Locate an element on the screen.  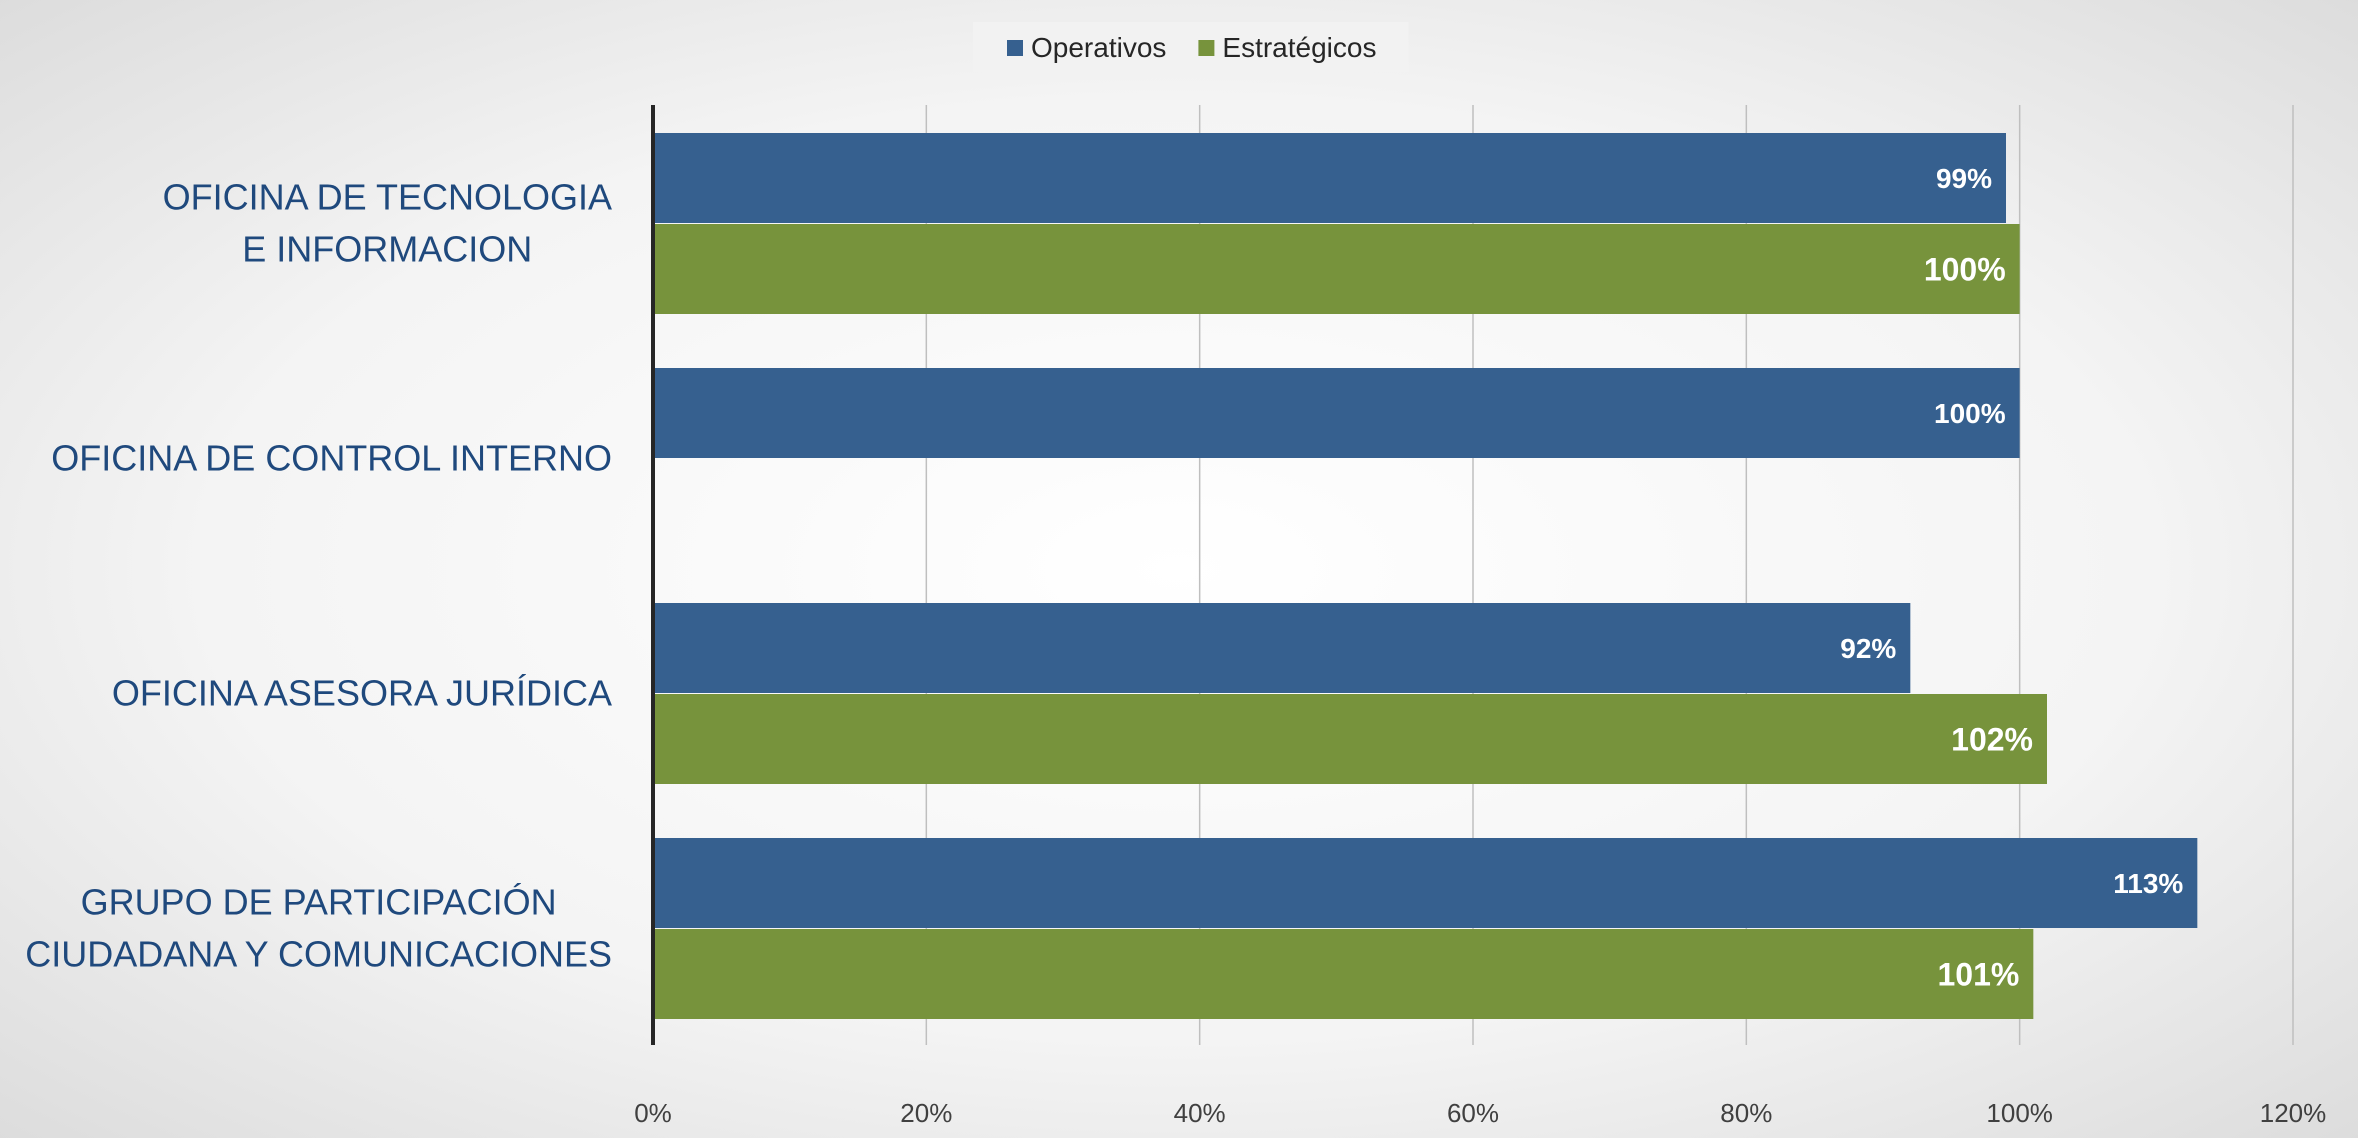
category-label: OFICINA DE CONTROL INTERNO is located at coordinates (331, 458).